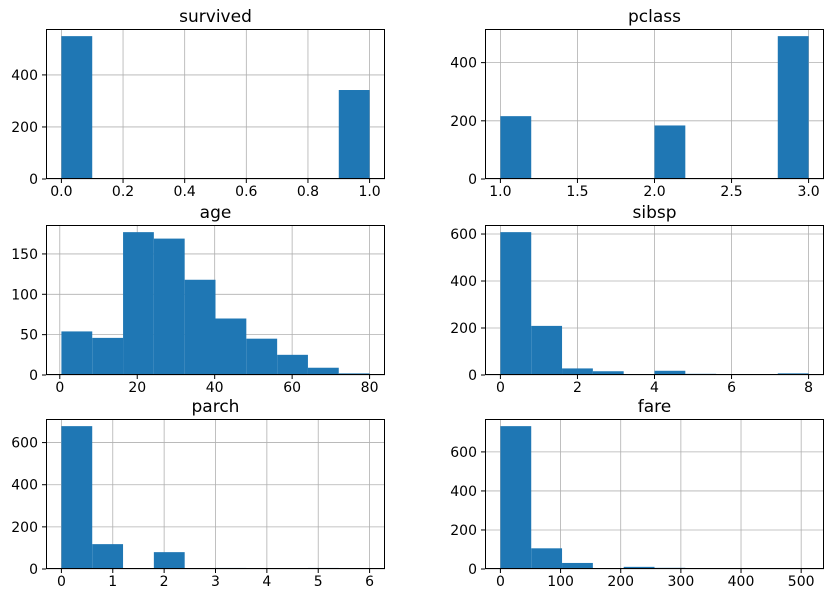 This screenshot has width=831, height=603. What do you see at coordinates (123, 192) in the screenshot?
I see `x-tick-label: 0.2` at bounding box center [123, 192].